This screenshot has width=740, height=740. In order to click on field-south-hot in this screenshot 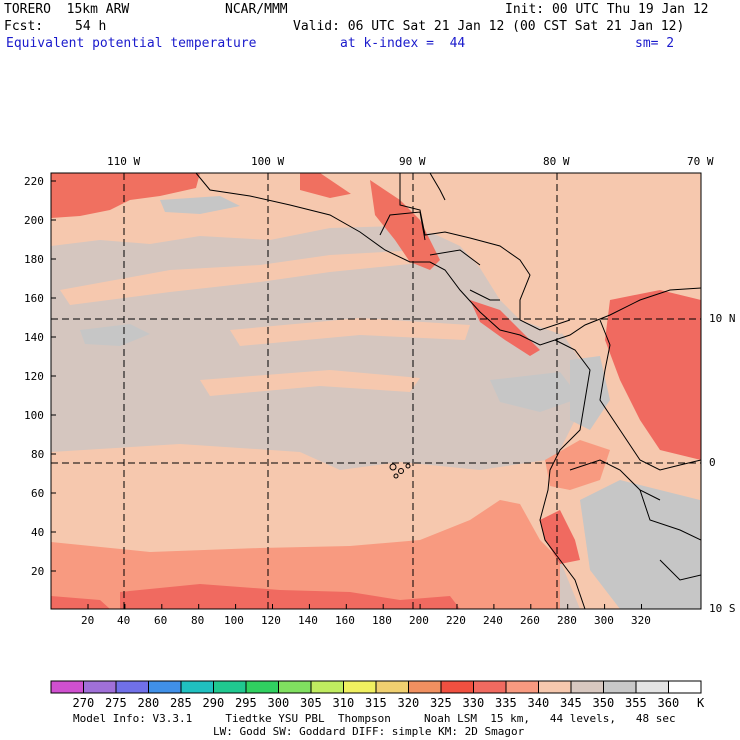, I will do `click(290, 596)`.